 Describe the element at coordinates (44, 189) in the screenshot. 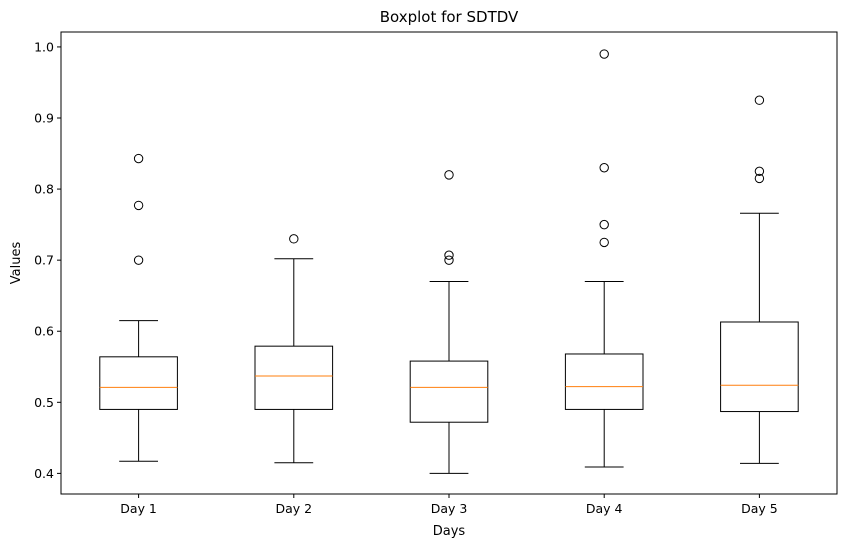

I see `y-tick-label: 0.8` at that location.